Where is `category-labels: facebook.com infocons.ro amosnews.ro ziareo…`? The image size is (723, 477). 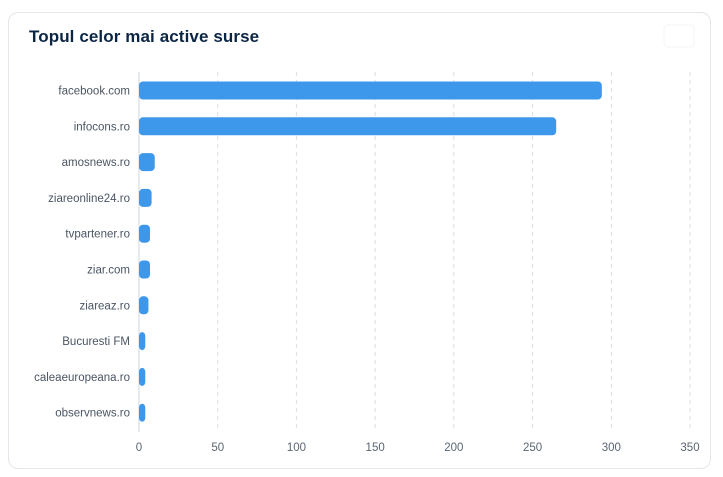 category-labels: facebook.com infocons.ro amosnews.ro ziareo… is located at coordinates (82, 253).